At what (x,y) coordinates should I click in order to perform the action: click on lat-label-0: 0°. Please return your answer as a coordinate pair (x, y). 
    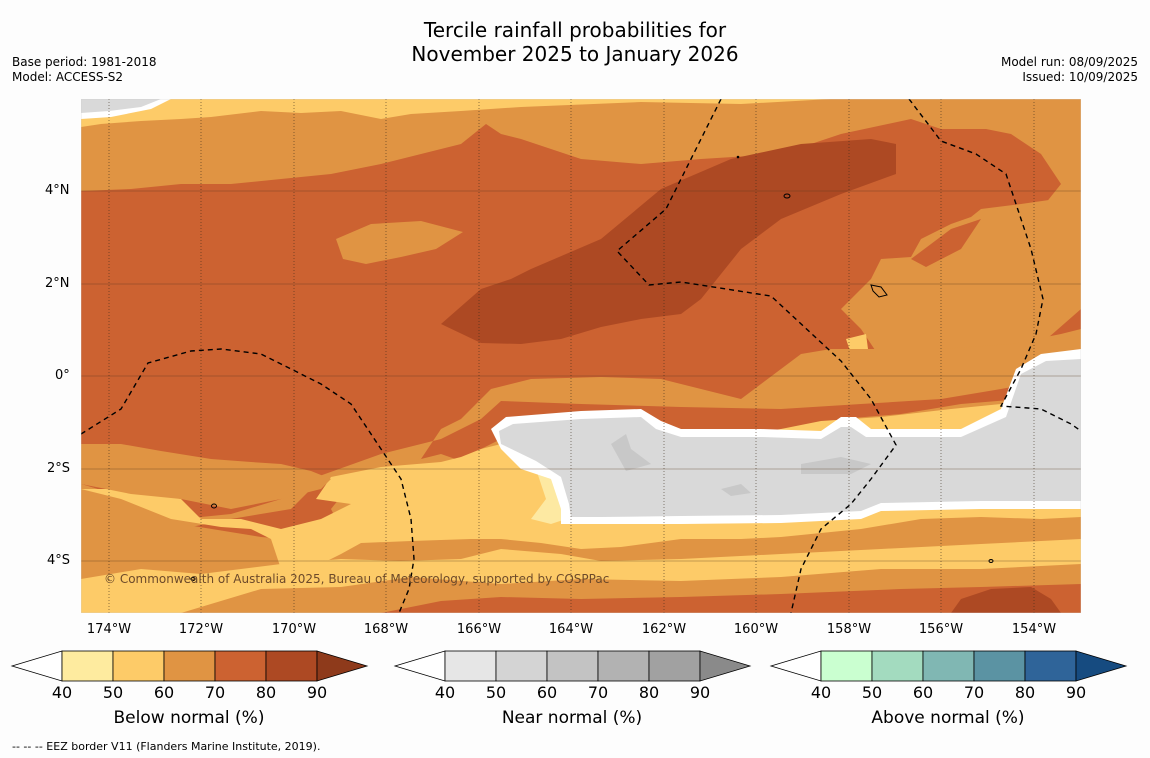
    Looking at the image, I should click on (62, 375).